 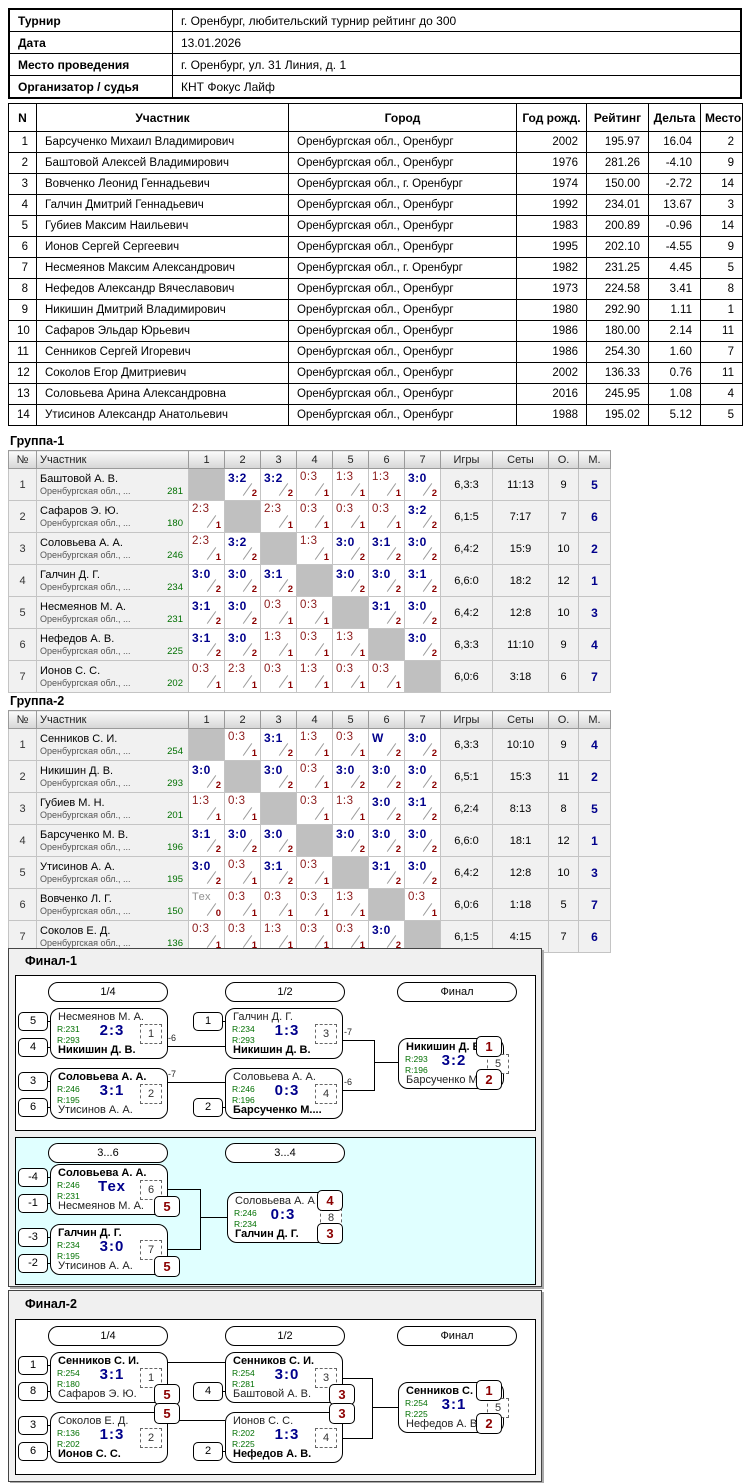 I want to click on group-header-cell: 1, so click(x=206, y=459).